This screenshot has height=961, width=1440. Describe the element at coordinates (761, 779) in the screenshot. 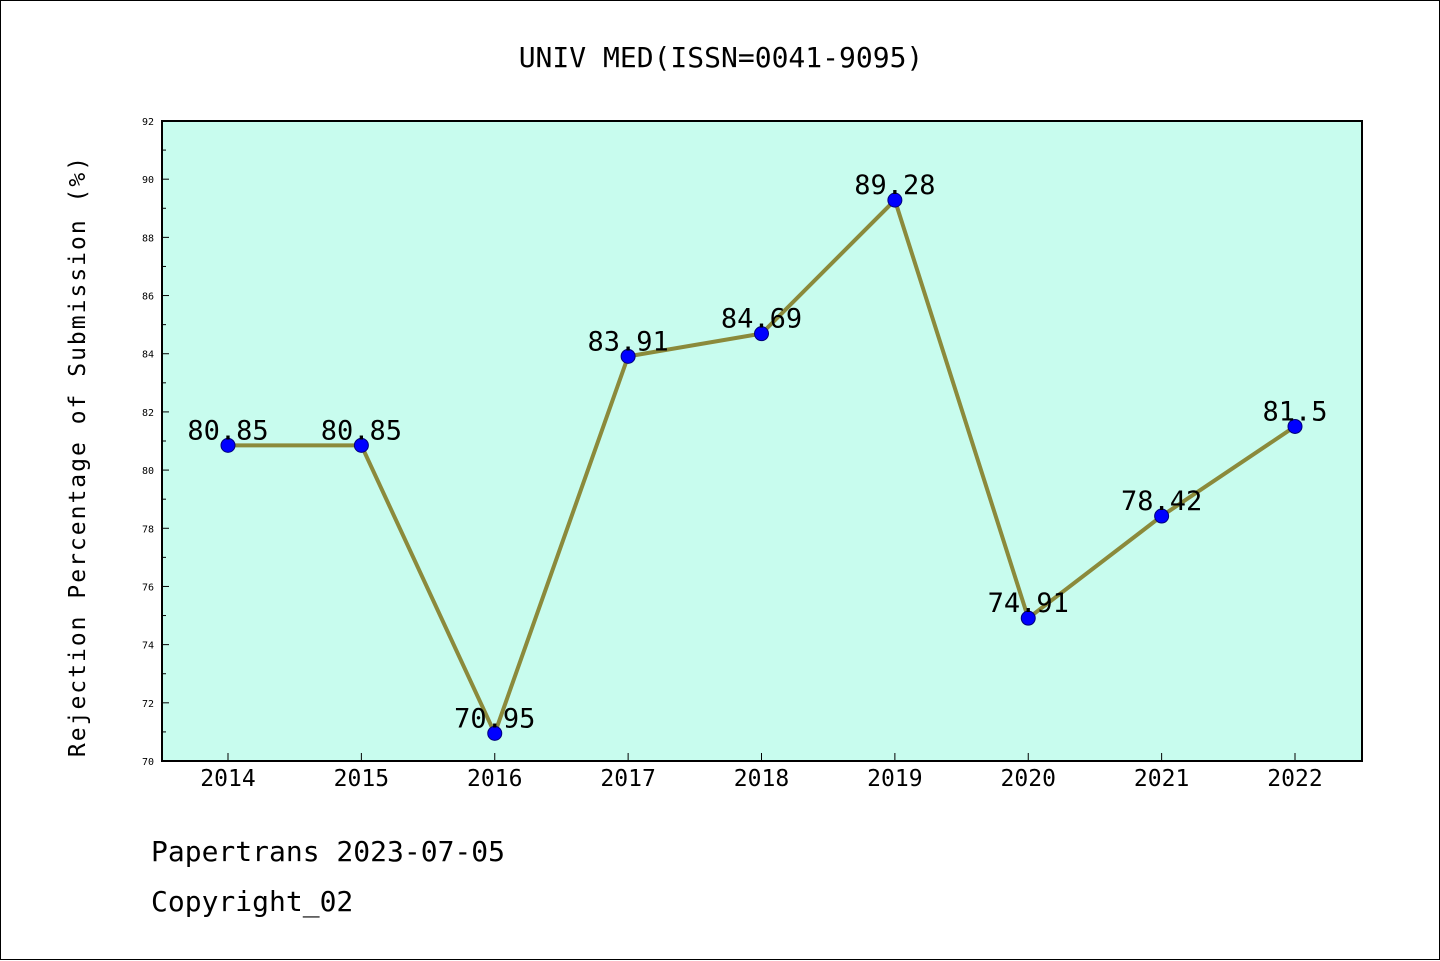

I see `x-tick-label: 2018` at that location.